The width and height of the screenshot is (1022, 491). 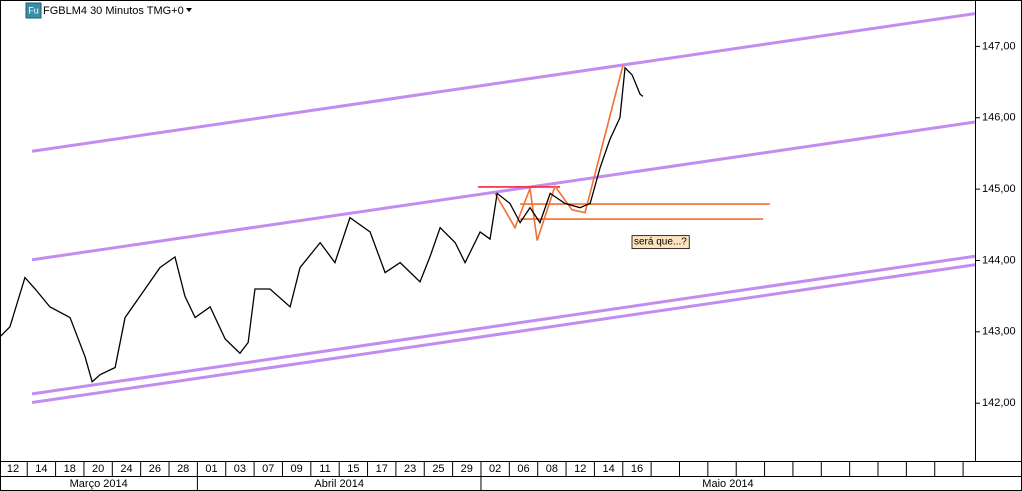 I want to click on month-label: Maio 2014, so click(x=727, y=484).